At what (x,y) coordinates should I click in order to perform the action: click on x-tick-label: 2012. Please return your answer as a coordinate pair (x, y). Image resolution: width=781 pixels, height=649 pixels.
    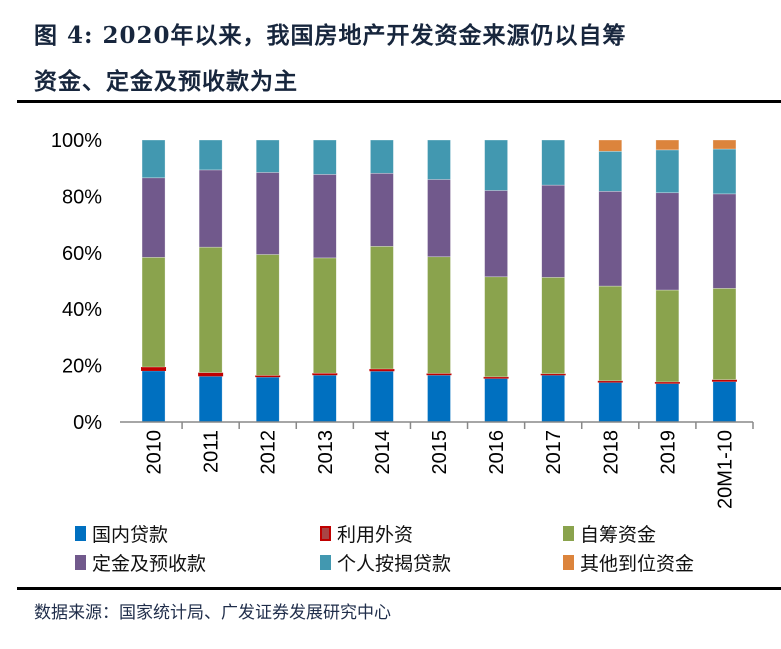
    Looking at the image, I should click on (269, 452).